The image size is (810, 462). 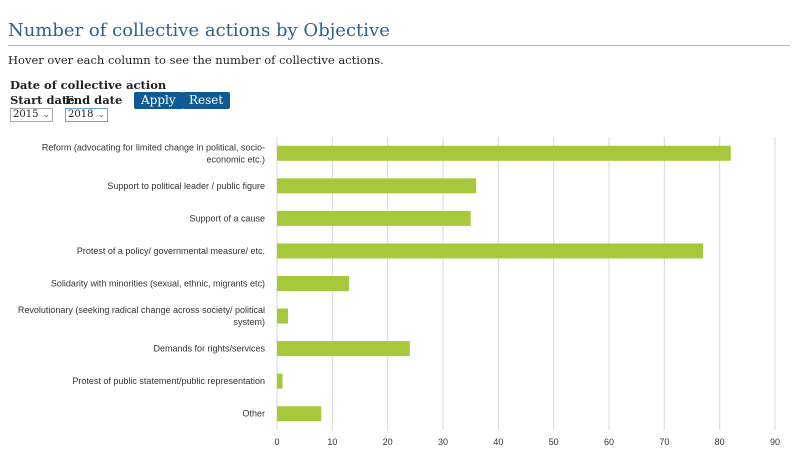 What do you see at coordinates (720, 442) in the screenshot?
I see `x-tick-label: 80` at bounding box center [720, 442].